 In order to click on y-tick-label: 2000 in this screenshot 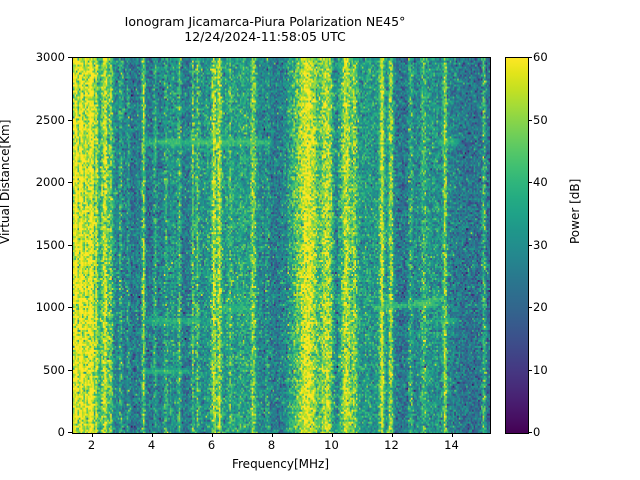, I will do `click(50, 182)`.